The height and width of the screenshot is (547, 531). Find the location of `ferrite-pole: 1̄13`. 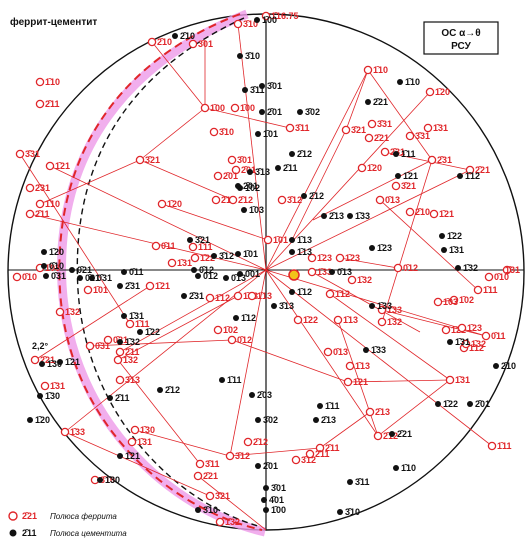

ferrite-pole: 1̄13 is located at coordinates (345, 320).